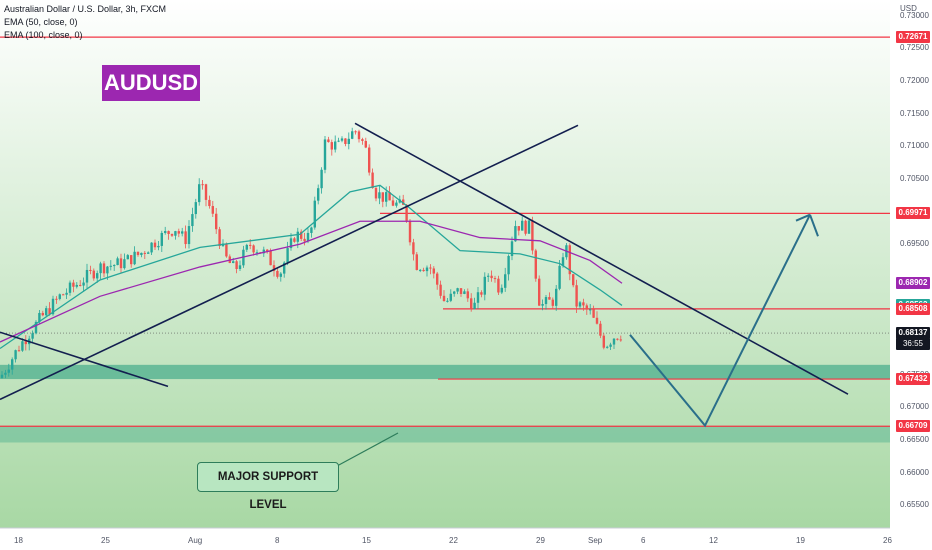 Image resolution: width=932 pixels, height=550 pixels. Describe the element at coordinates (914, 48) in the screenshot. I see `price-tick: 0.72500` at that location.